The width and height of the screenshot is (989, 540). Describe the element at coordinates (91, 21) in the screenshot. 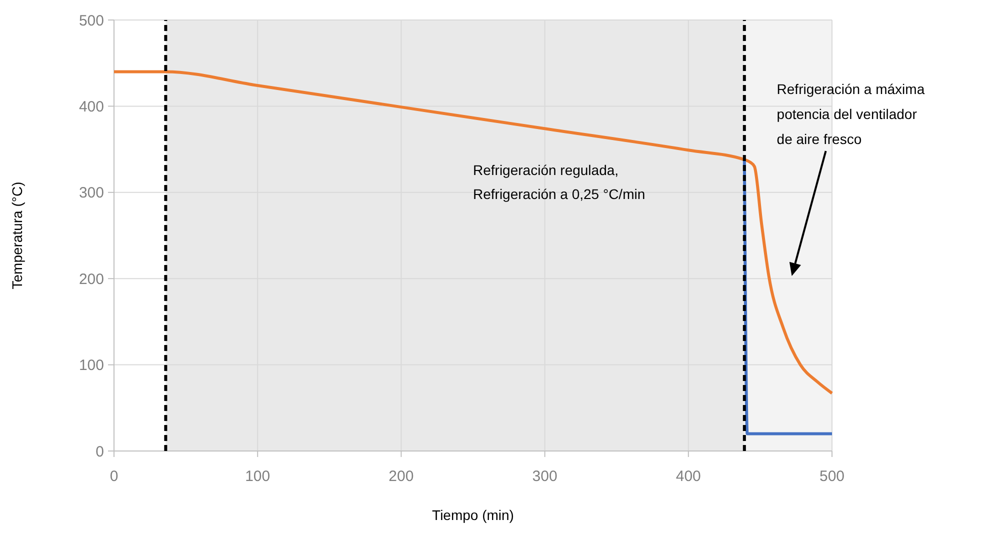

I see `y-tick-label: 500` at that location.